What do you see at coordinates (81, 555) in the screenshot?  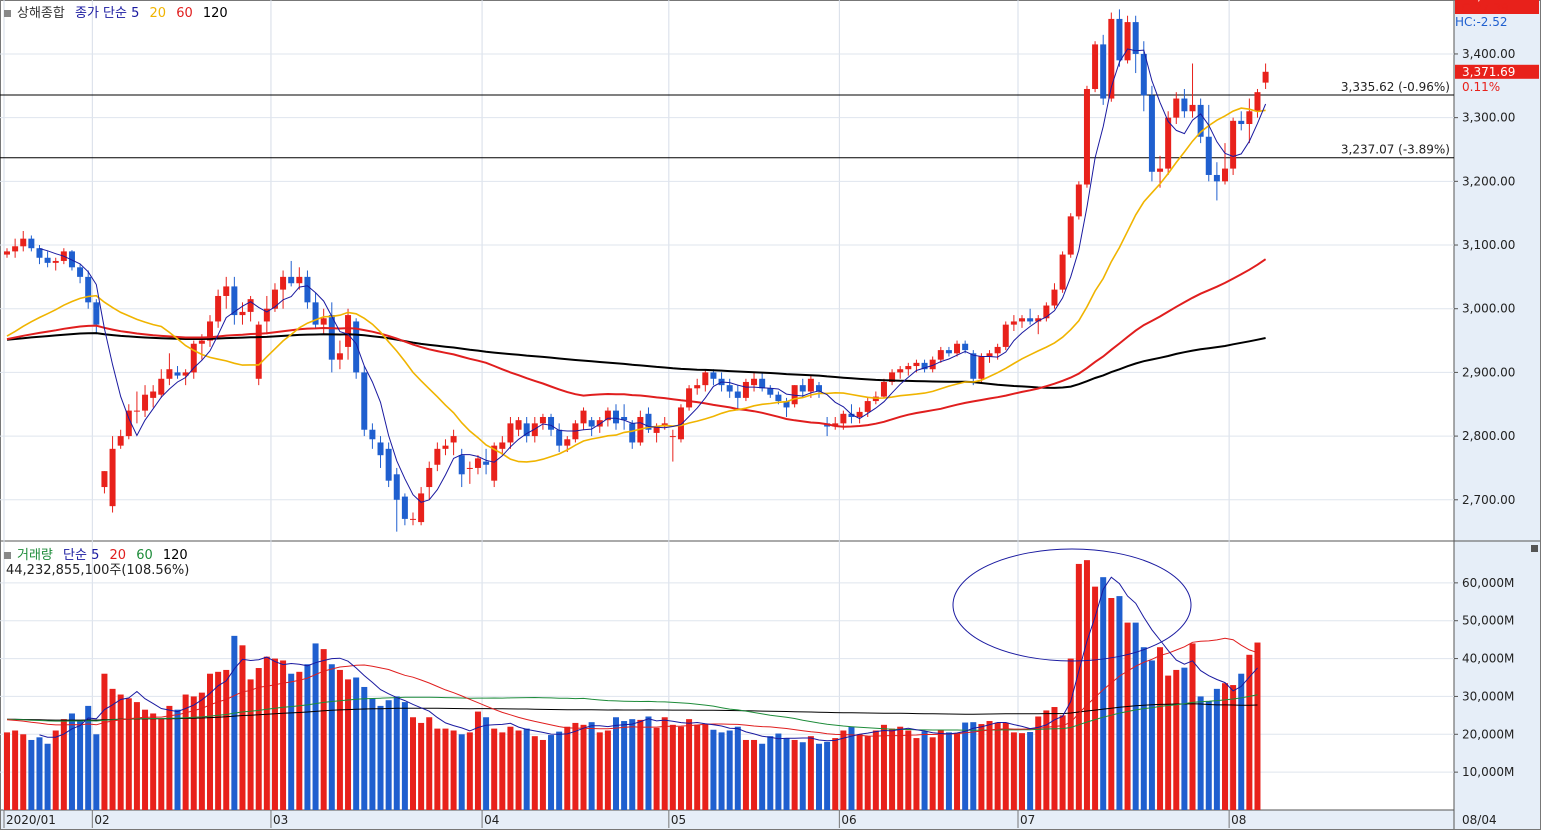 I see `volume-ma-label: 단순 5` at bounding box center [81, 555].